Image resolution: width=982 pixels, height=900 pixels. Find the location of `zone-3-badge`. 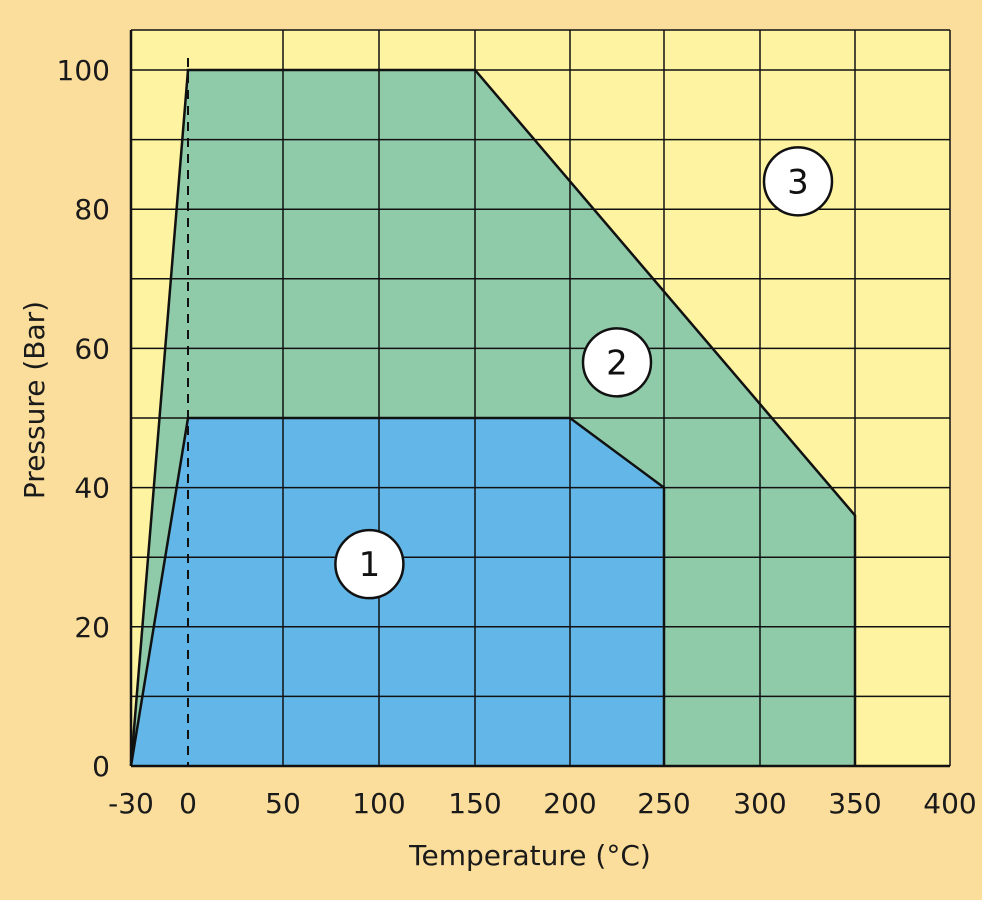

zone-3-badge is located at coordinates (798, 181).